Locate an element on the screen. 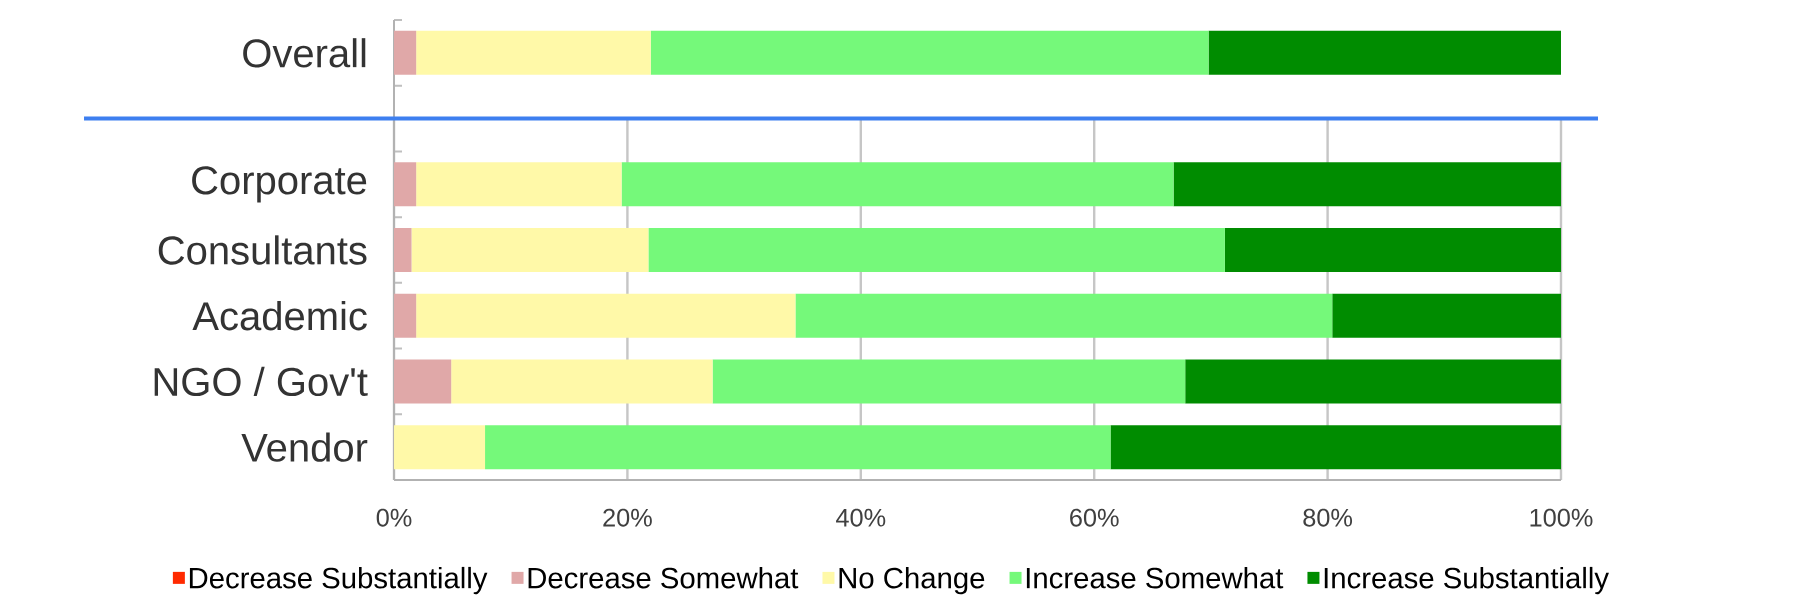 The width and height of the screenshot is (1793, 599). y-tick-label: Academic is located at coordinates (279, 316).